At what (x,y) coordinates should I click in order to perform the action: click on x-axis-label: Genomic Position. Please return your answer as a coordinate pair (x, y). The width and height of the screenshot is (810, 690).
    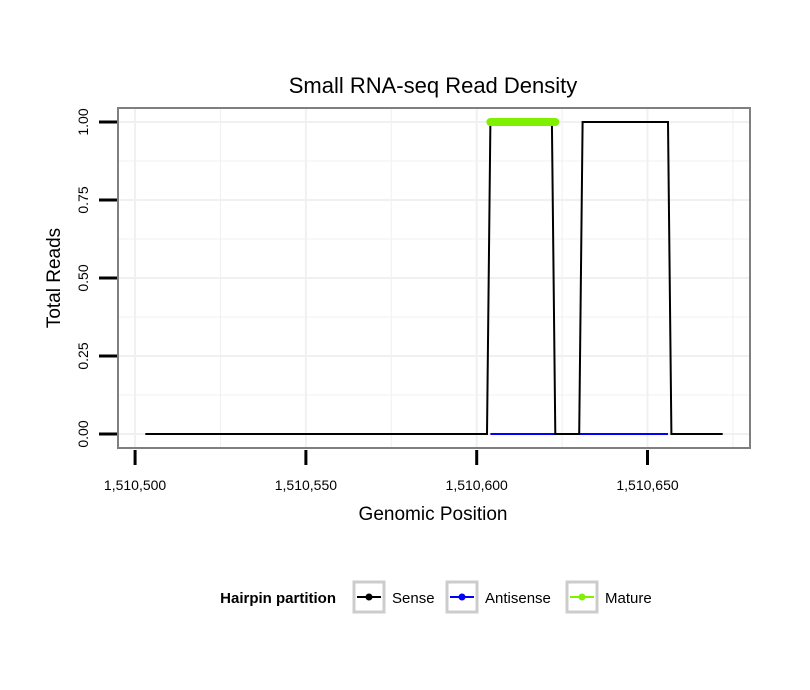
    Looking at the image, I should click on (433, 514).